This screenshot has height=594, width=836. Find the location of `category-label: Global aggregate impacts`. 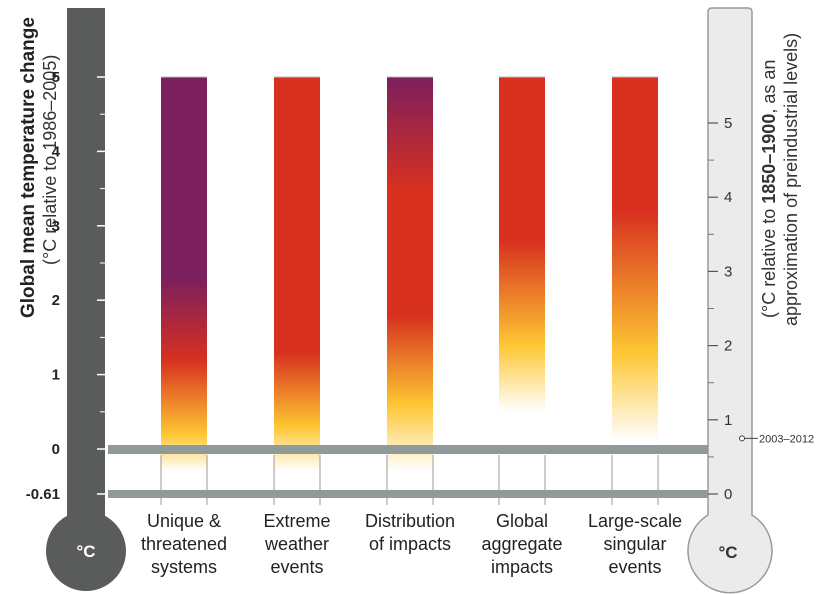

category-label: Global aggregate impacts is located at coordinates (521, 544).